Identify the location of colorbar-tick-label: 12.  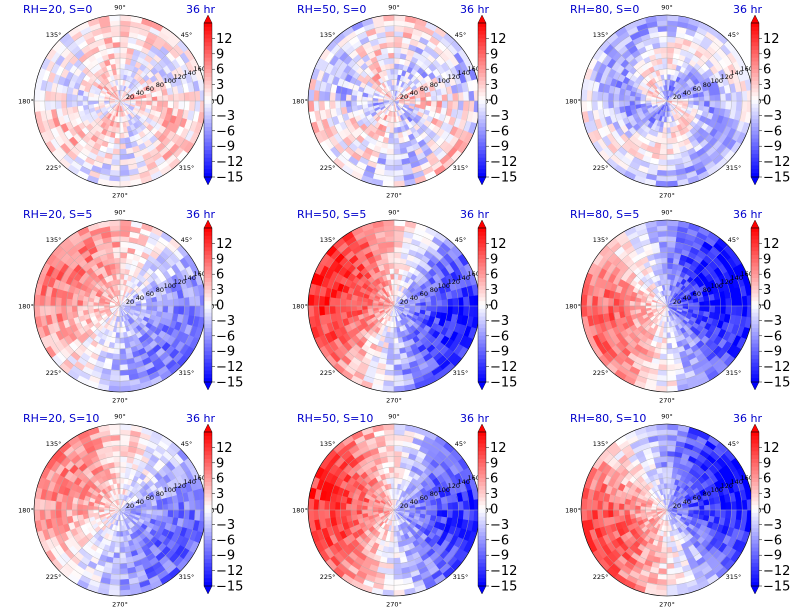
(224, 244).